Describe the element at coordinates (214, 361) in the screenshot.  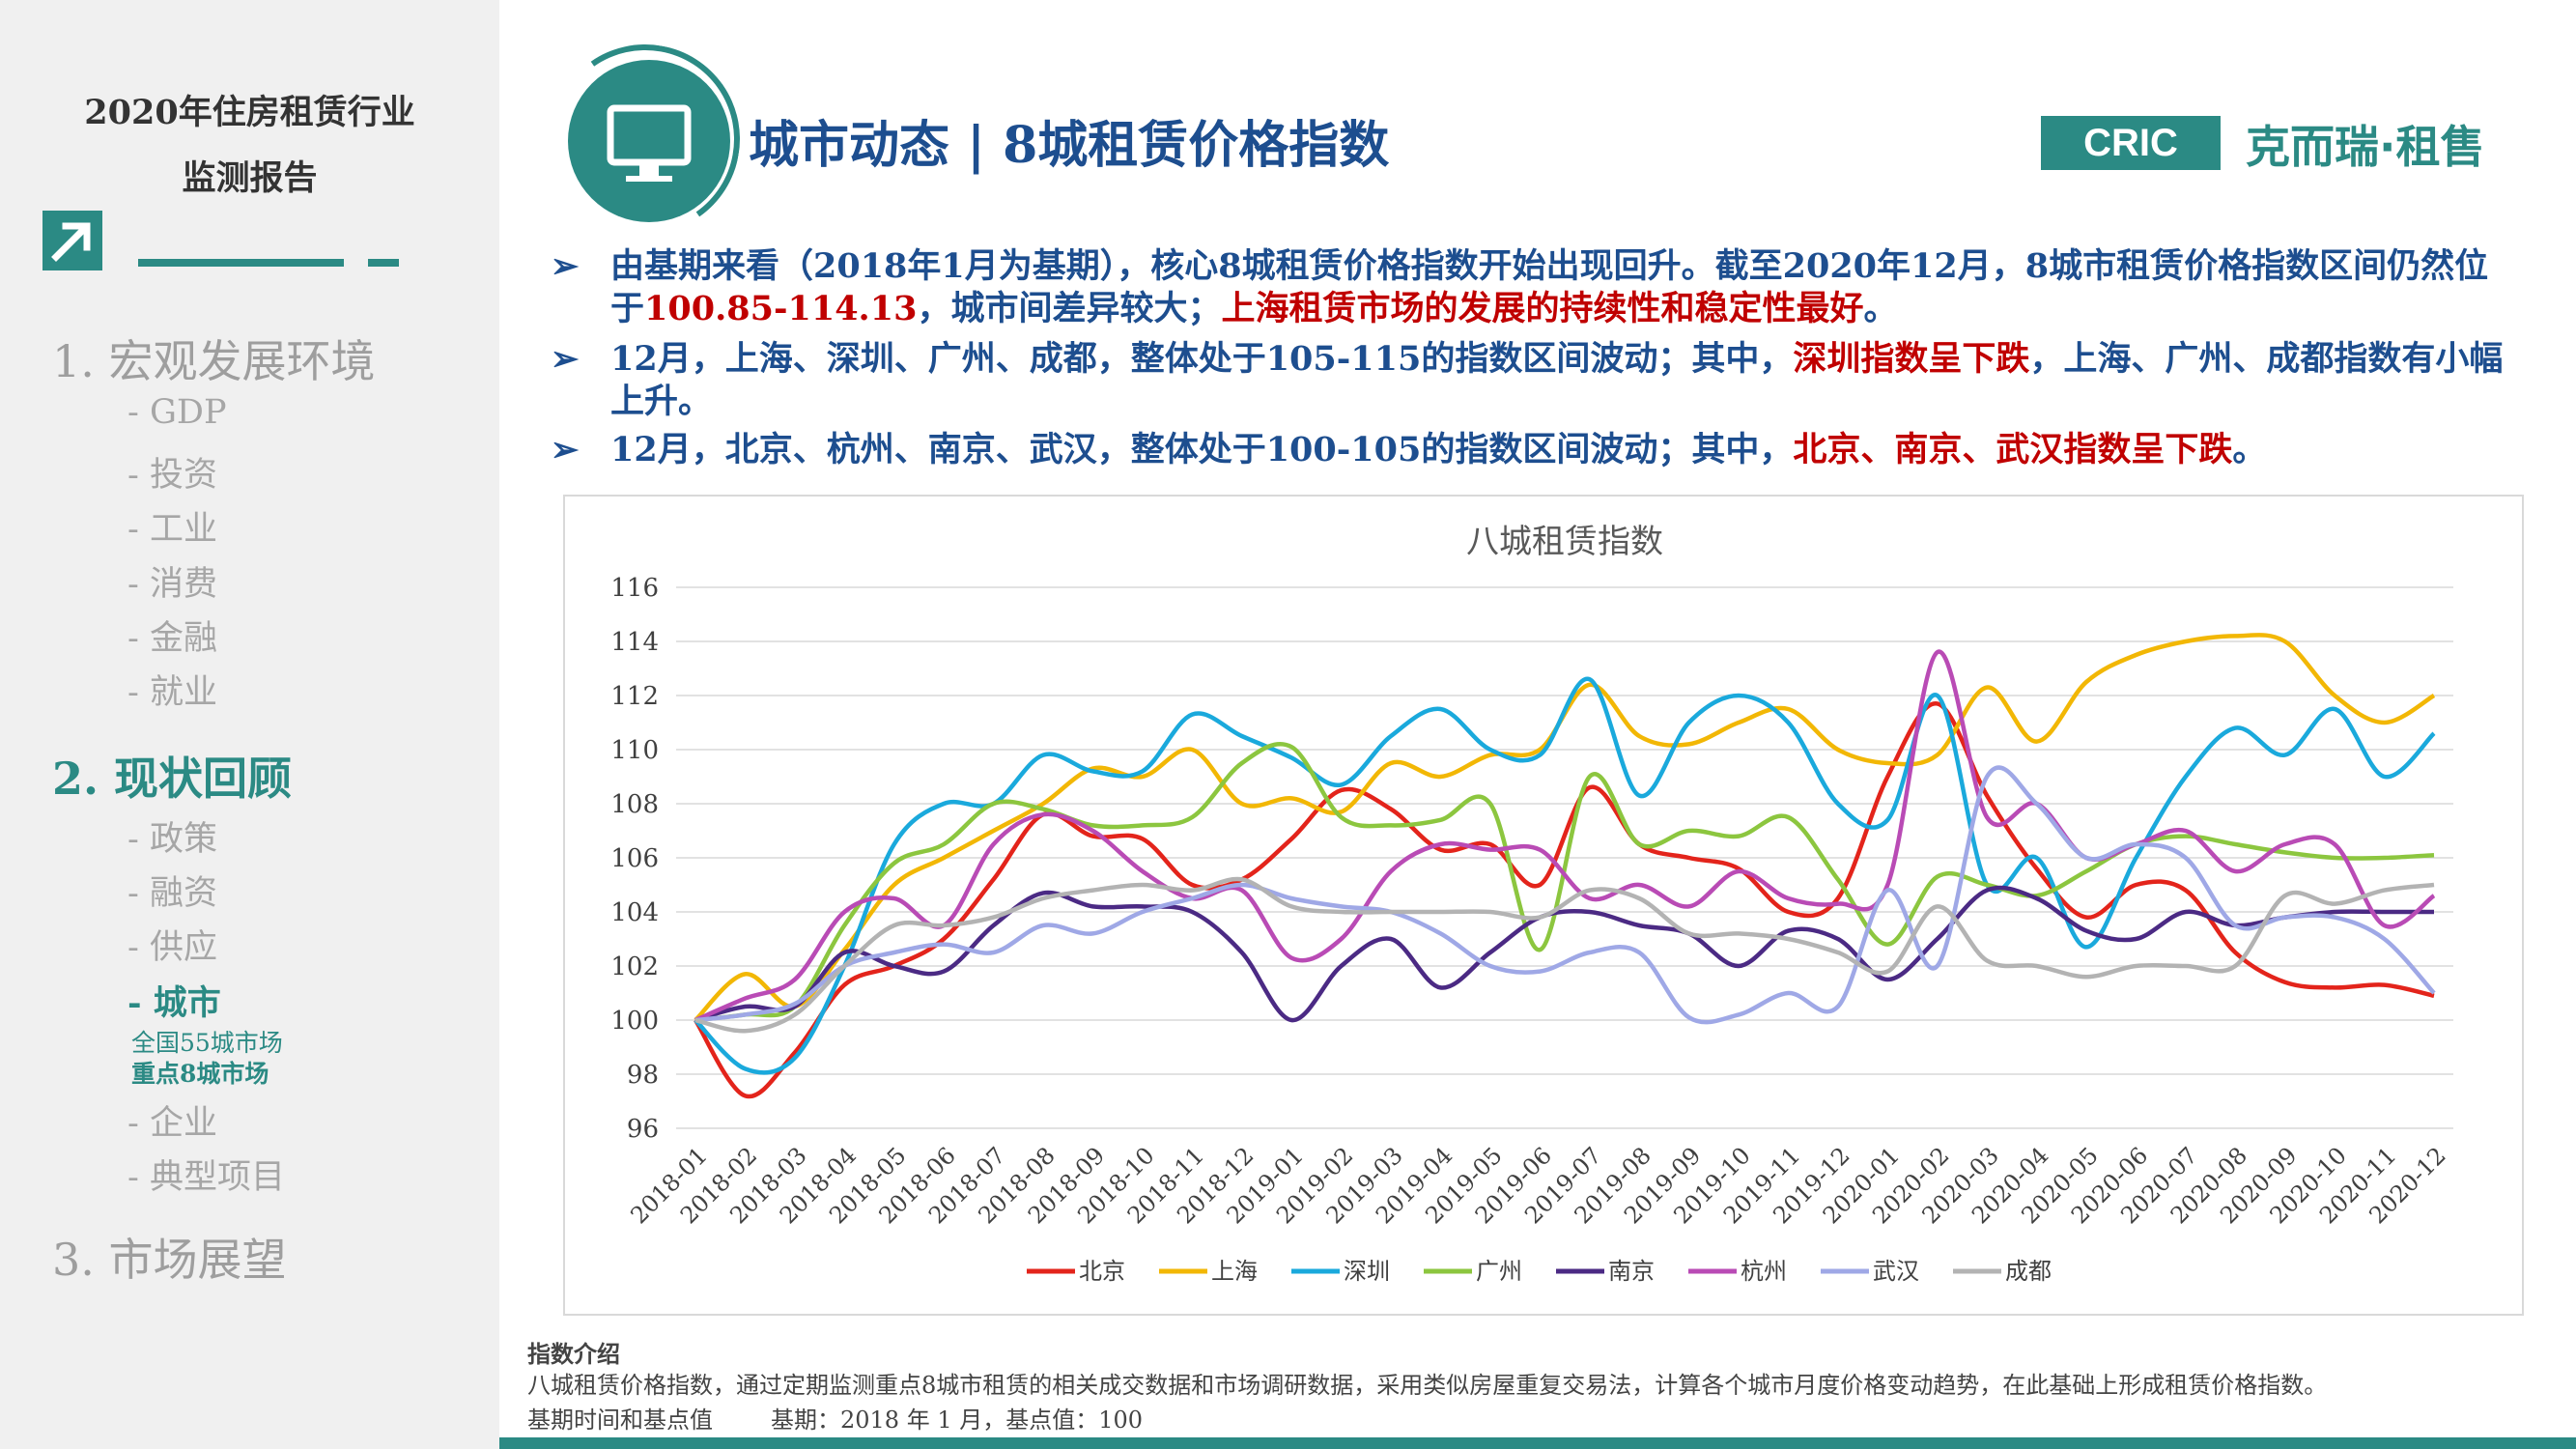
I see `nav-section-macro: 1. 宏观发展环境` at that location.